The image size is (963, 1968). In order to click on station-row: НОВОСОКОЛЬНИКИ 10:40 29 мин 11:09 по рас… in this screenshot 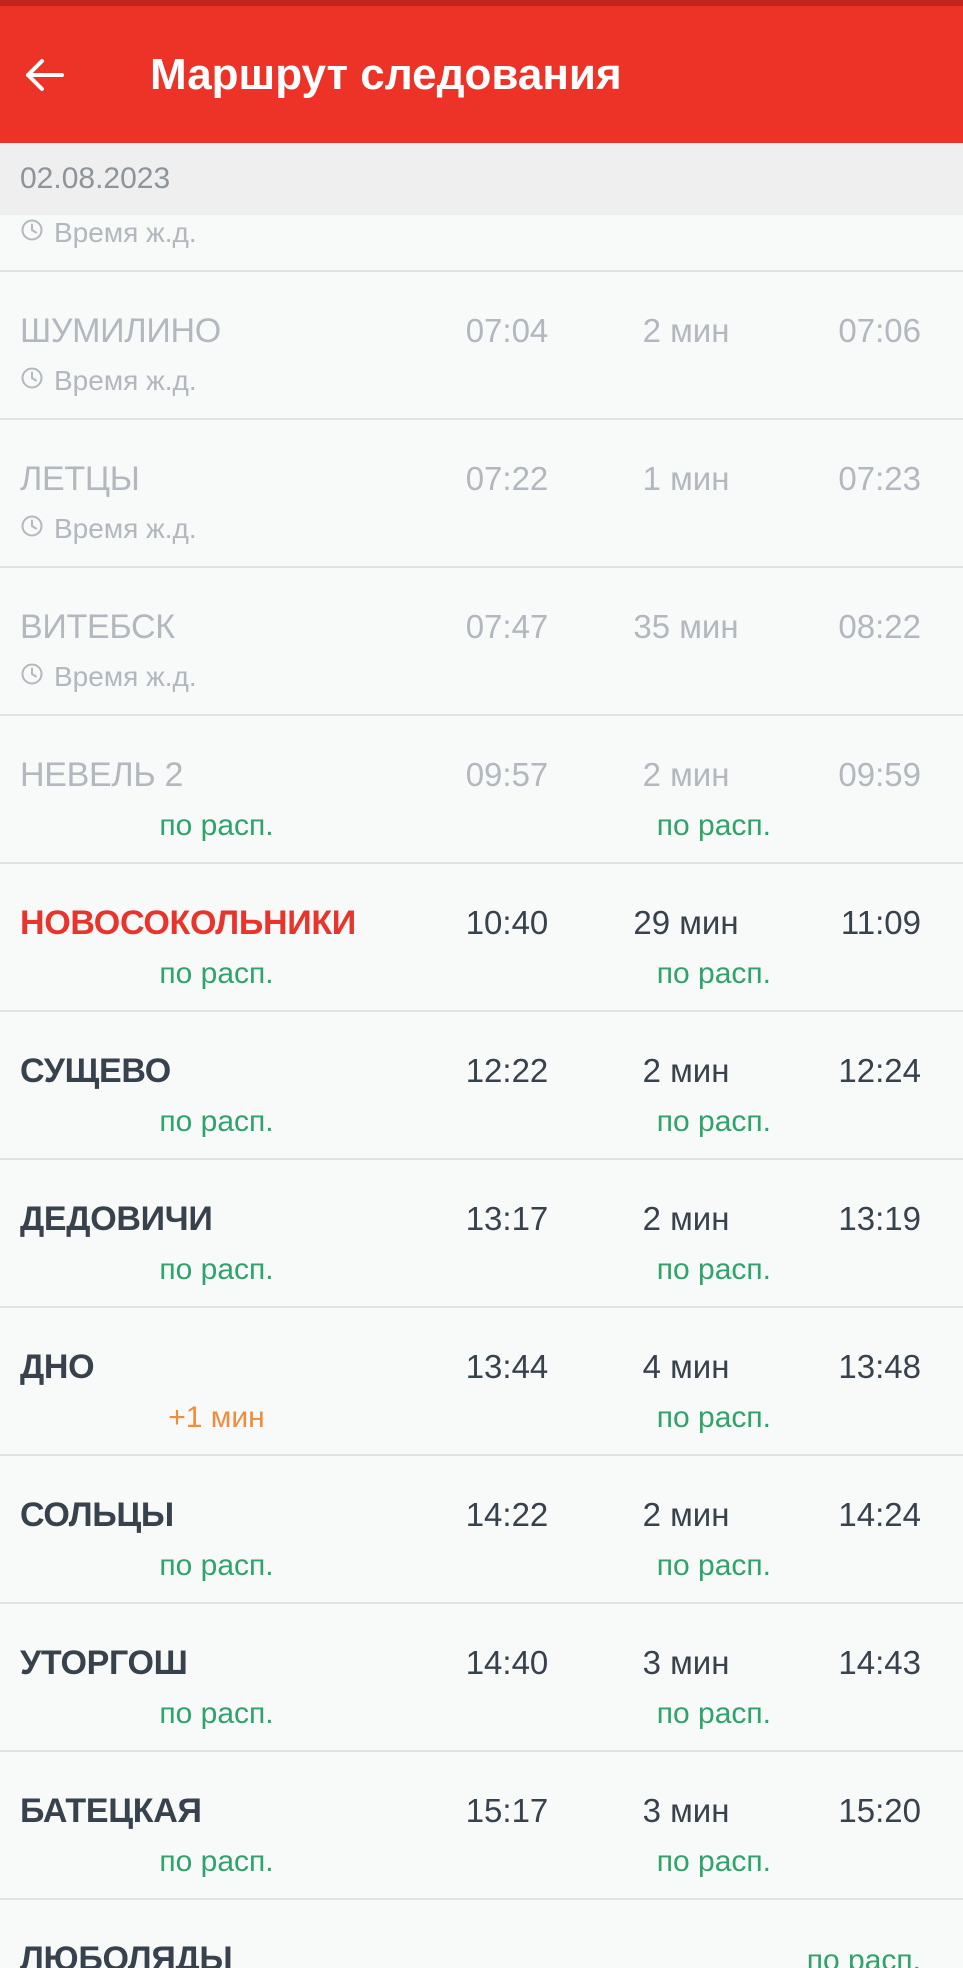, I will do `click(481, 936)`.